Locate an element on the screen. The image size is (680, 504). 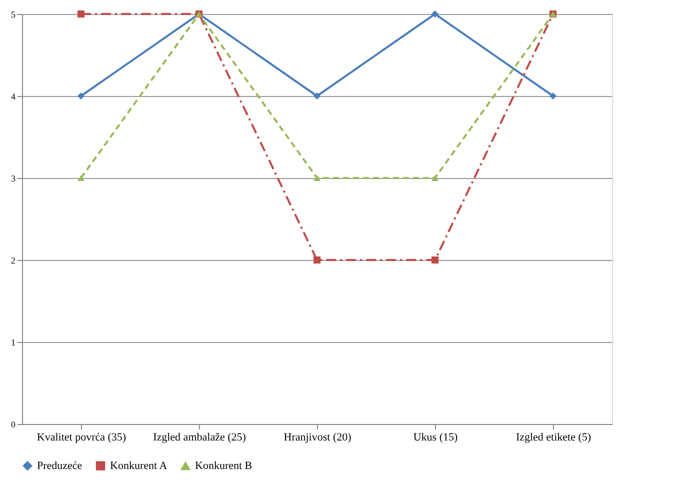
legend-label: Konkurent A is located at coordinates (139, 466).